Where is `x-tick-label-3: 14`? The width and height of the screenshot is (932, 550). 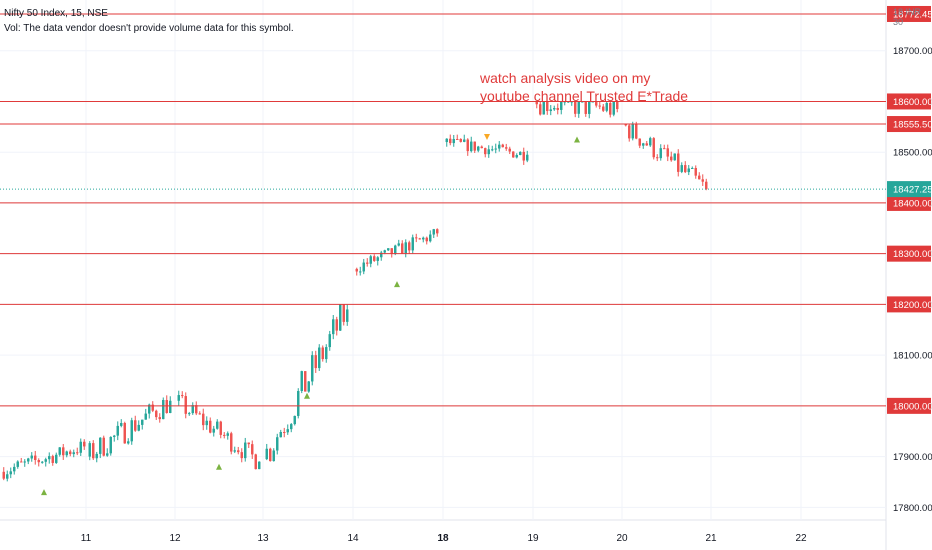 x-tick-label-3: 14 is located at coordinates (353, 538).